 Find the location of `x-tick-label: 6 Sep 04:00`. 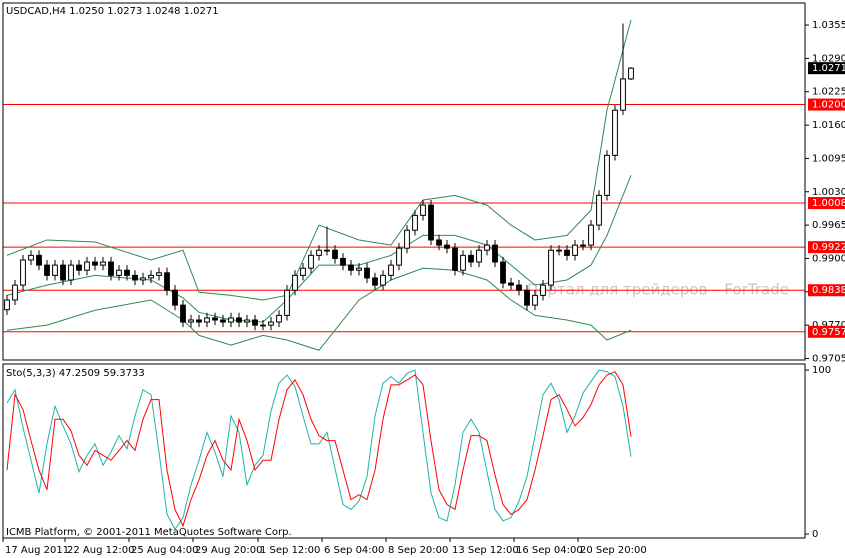

x-tick-label: 6 Sep 04:00 is located at coordinates (354, 550).